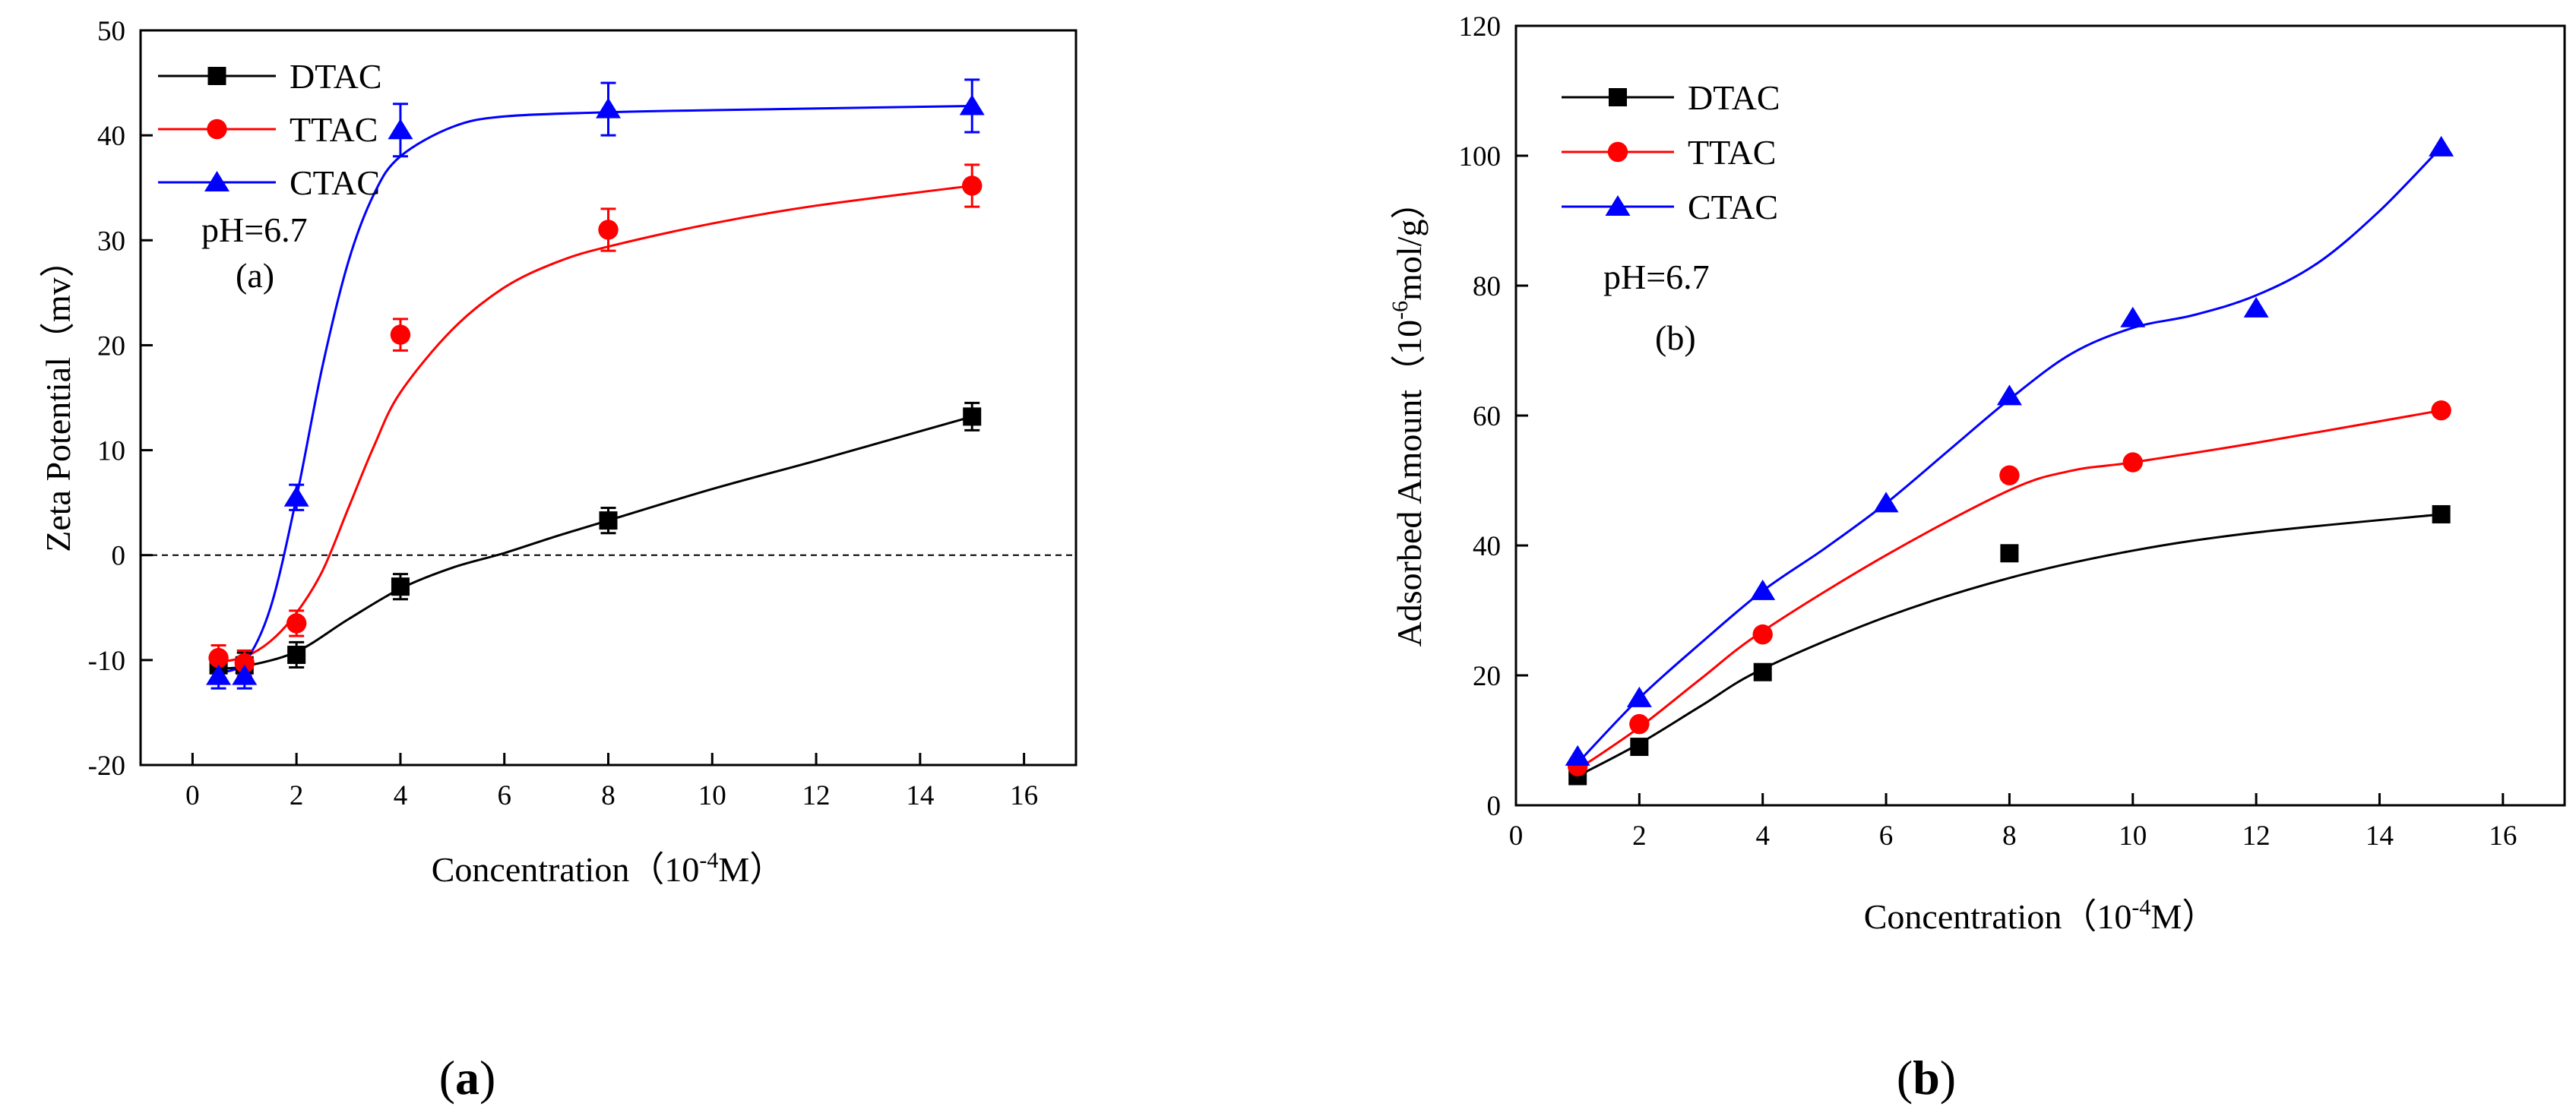 This screenshot has height=1116, width=2576. Describe the element at coordinates (217, 129) in the screenshot. I see `ttac-legend-marker` at that location.